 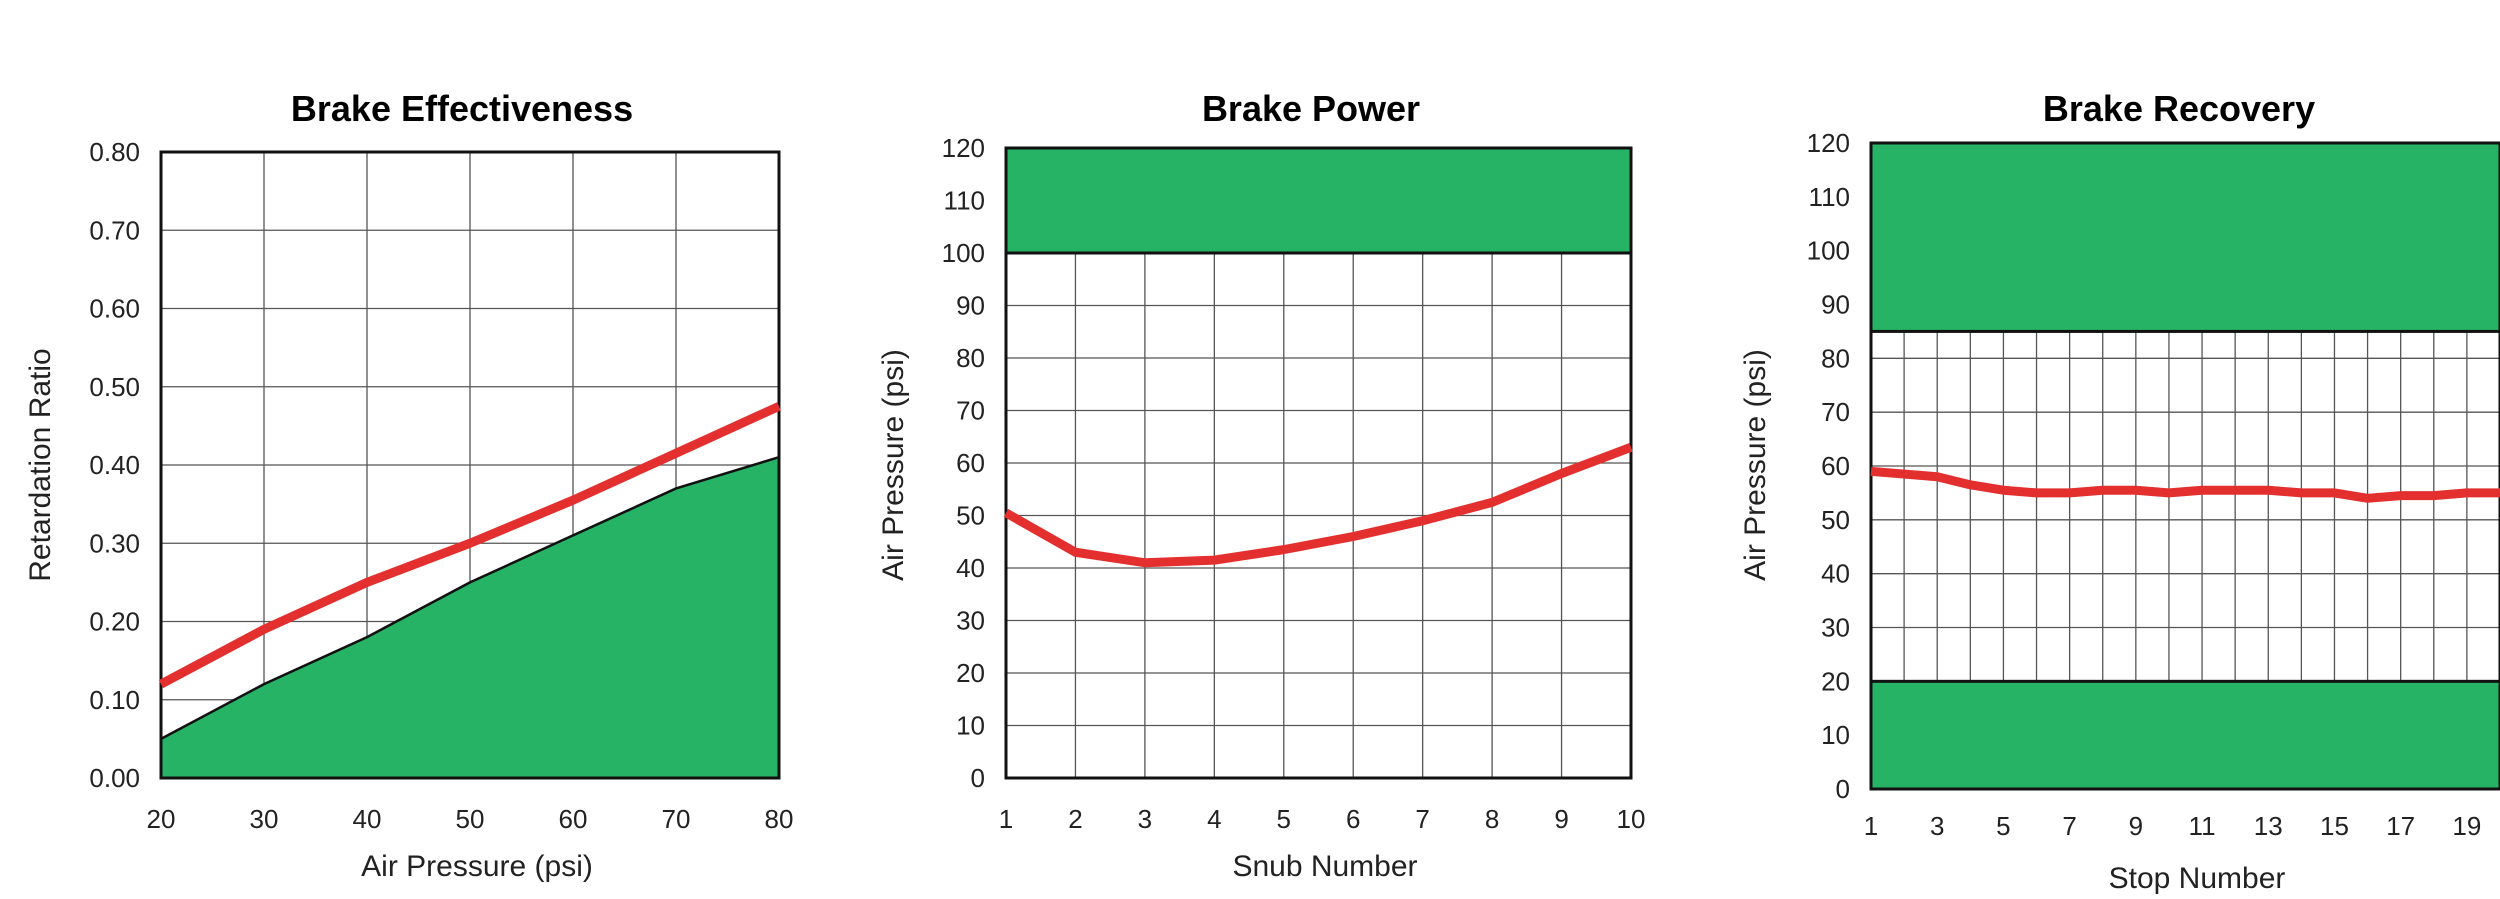 I want to click on chart-title: Brake Effectiveness, so click(x=462, y=108).